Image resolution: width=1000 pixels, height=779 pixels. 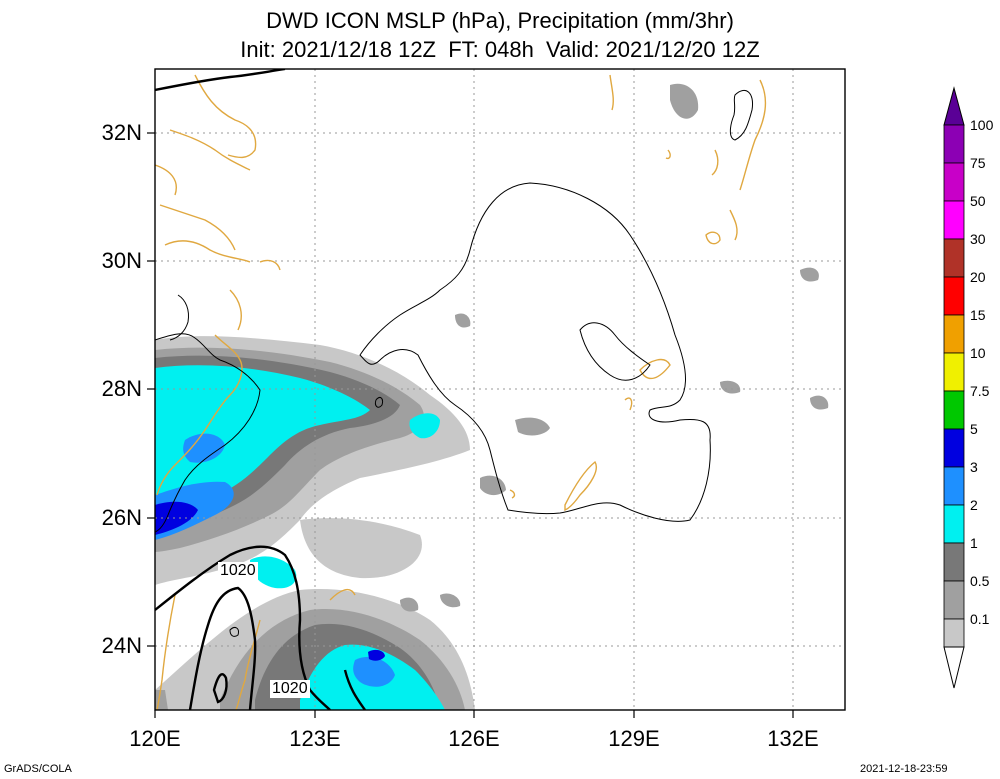 I want to click on lat-label-26n: 26N, so click(x=121, y=517).